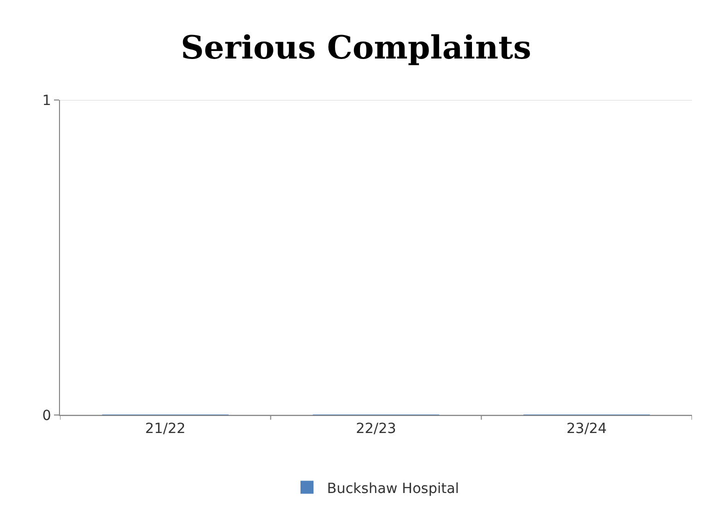 This screenshot has width=712, height=516. I want to click on x-tick-label: 21/22, so click(165, 428).